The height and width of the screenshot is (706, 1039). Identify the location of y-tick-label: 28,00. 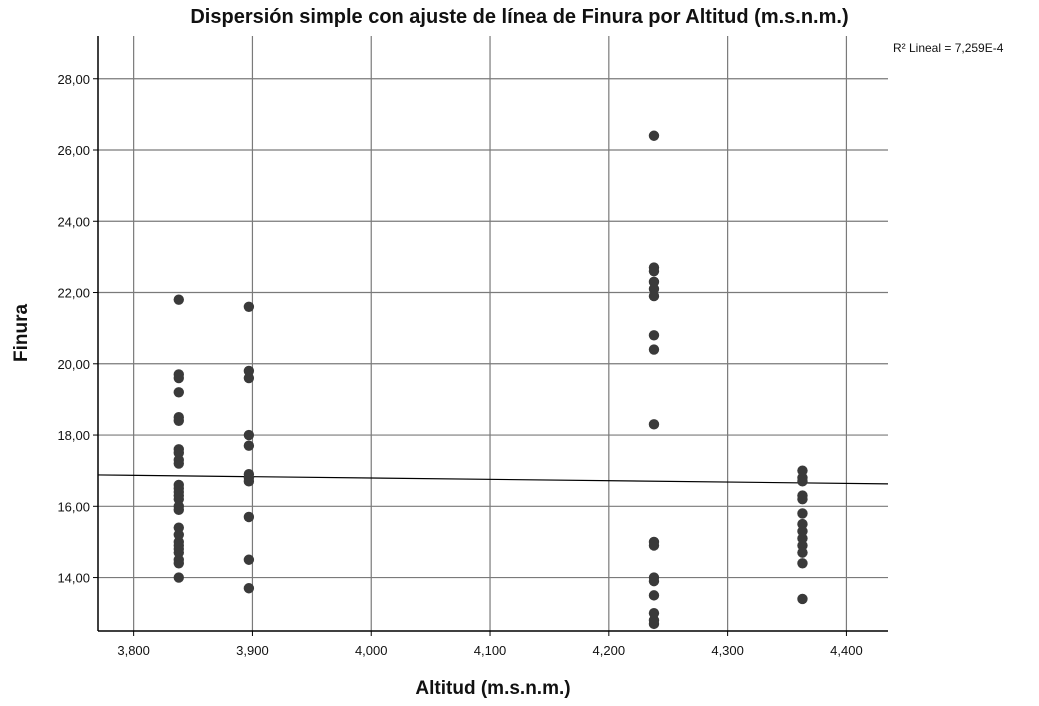
(73, 79).